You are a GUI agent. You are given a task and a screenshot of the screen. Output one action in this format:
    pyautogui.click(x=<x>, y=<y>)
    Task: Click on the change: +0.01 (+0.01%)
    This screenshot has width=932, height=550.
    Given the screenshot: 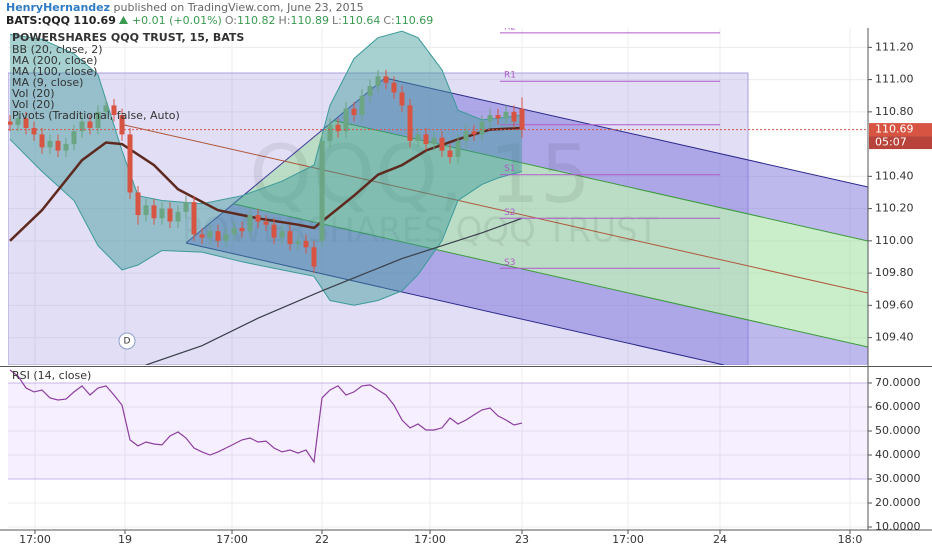 What is the action you would take?
    pyautogui.click(x=176, y=20)
    